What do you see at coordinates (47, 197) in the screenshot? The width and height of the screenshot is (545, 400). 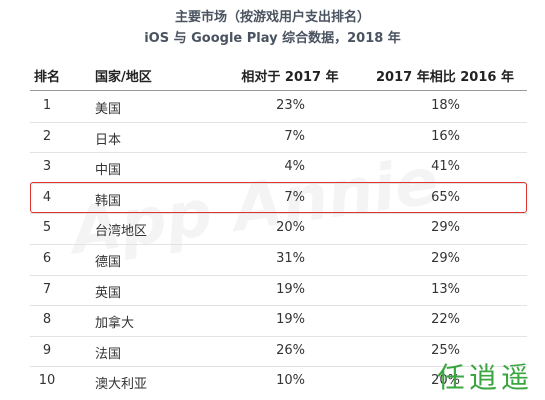 I see `rank: 4` at bounding box center [47, 197].